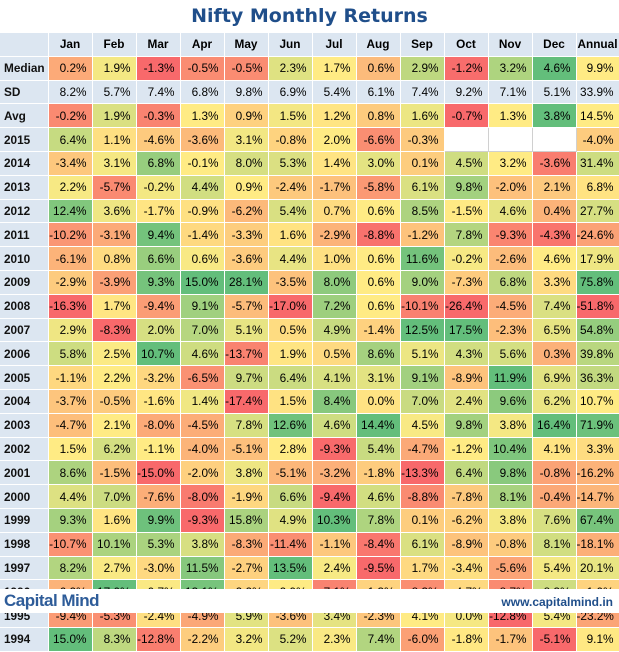 The height and width of the screenshot is (652, 619). What do you see at coordinates (70, 45) in the screenshot?
I see `column-header-jan: Jan` at bounding box center [70, 45].